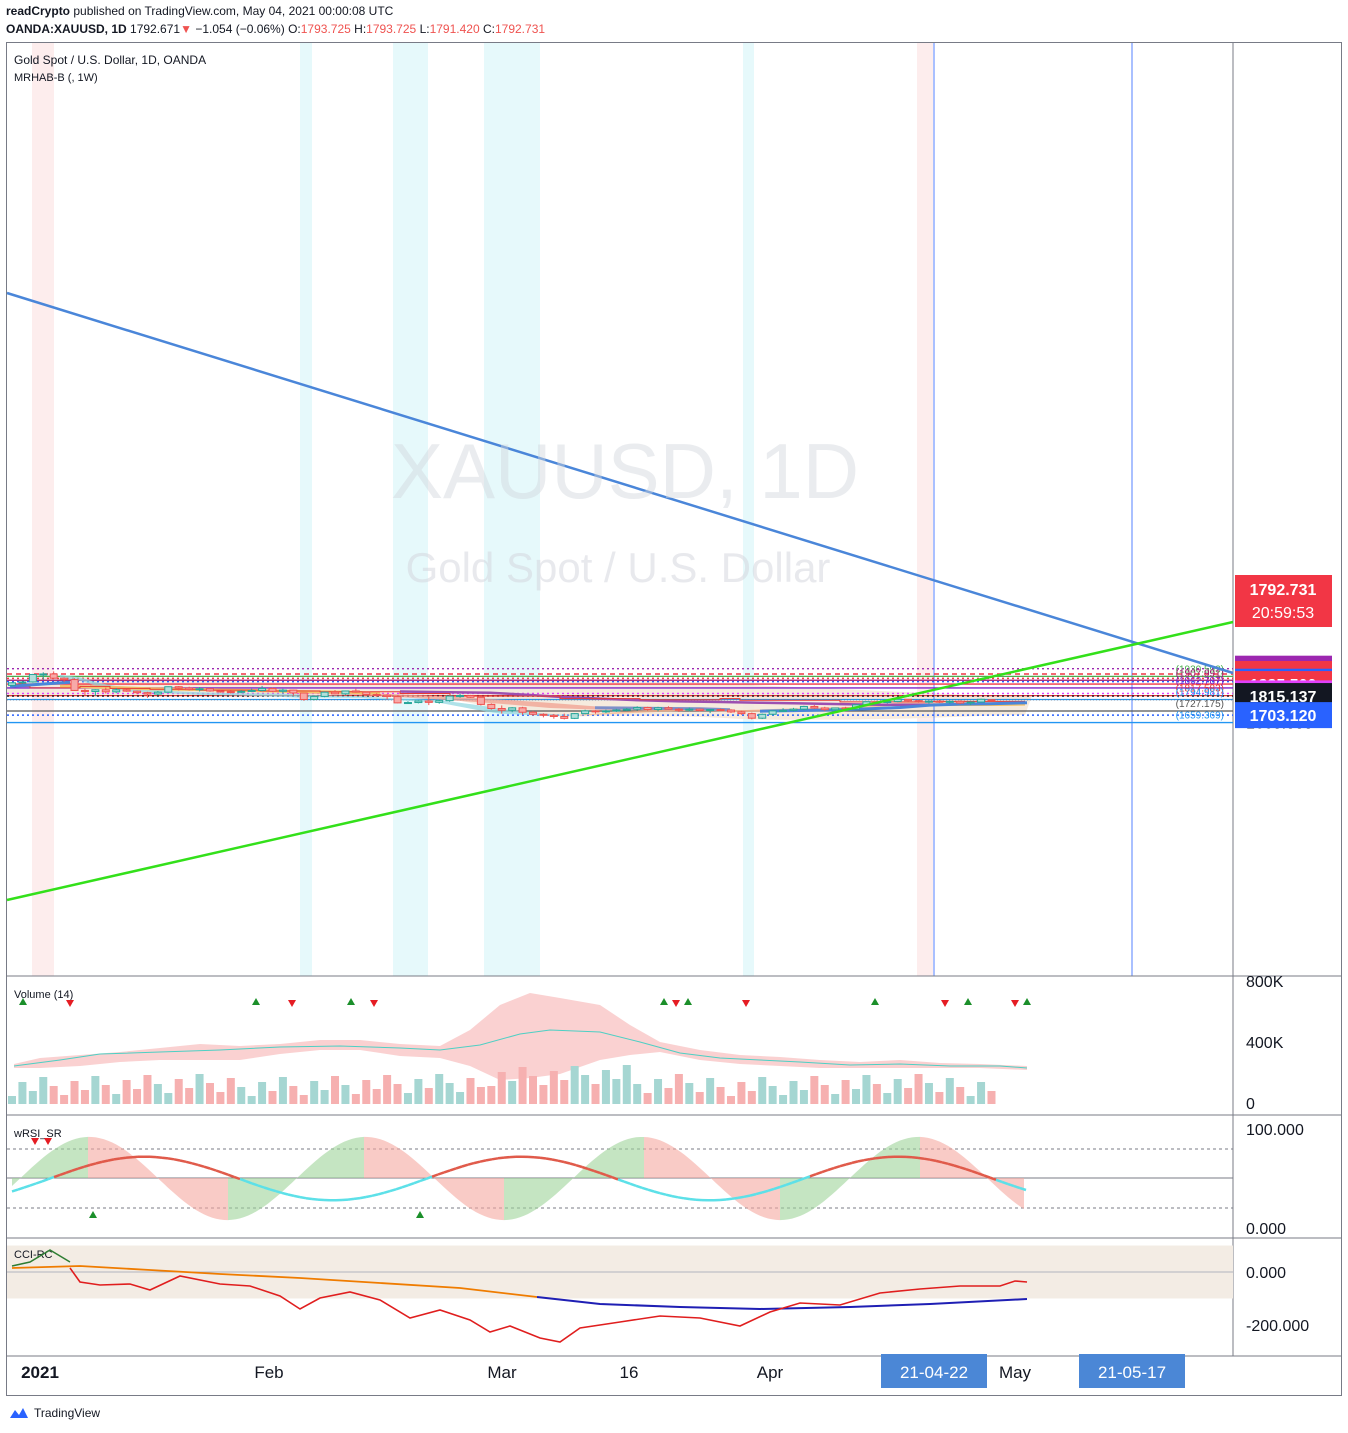 The image size is (1348, 1433). Describe the element at coordinates (655, 1180) in the screenshot. I see `wrsi-pane: wRSI_SR 0.000 100.000` at that location.